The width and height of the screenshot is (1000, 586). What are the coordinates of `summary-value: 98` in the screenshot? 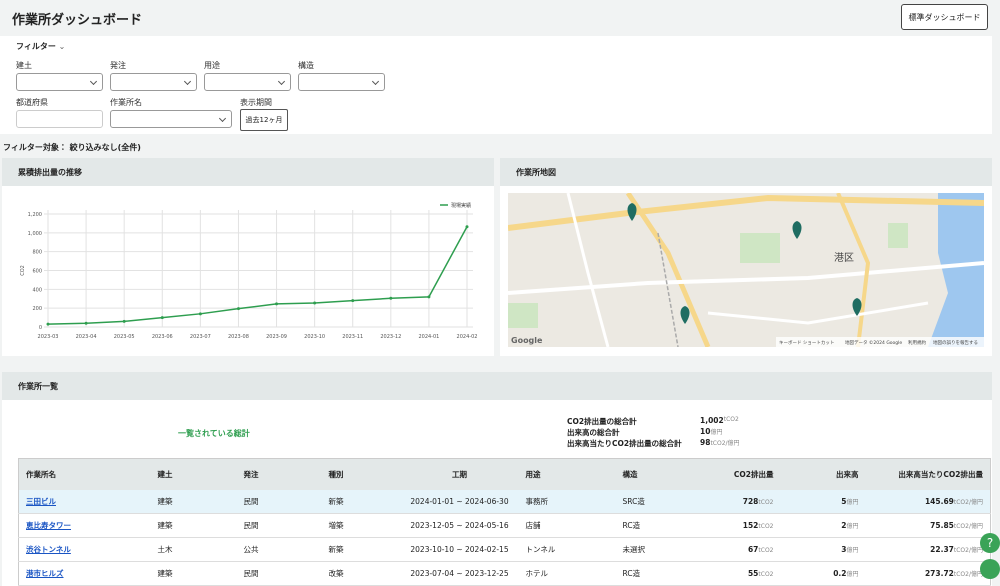 It's located at (705, 442).